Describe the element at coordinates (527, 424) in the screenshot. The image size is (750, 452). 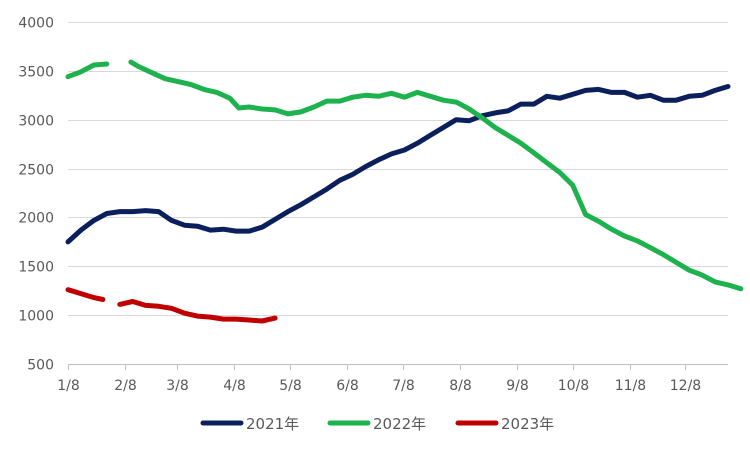
I see `legend-label: 2023年` at that location.